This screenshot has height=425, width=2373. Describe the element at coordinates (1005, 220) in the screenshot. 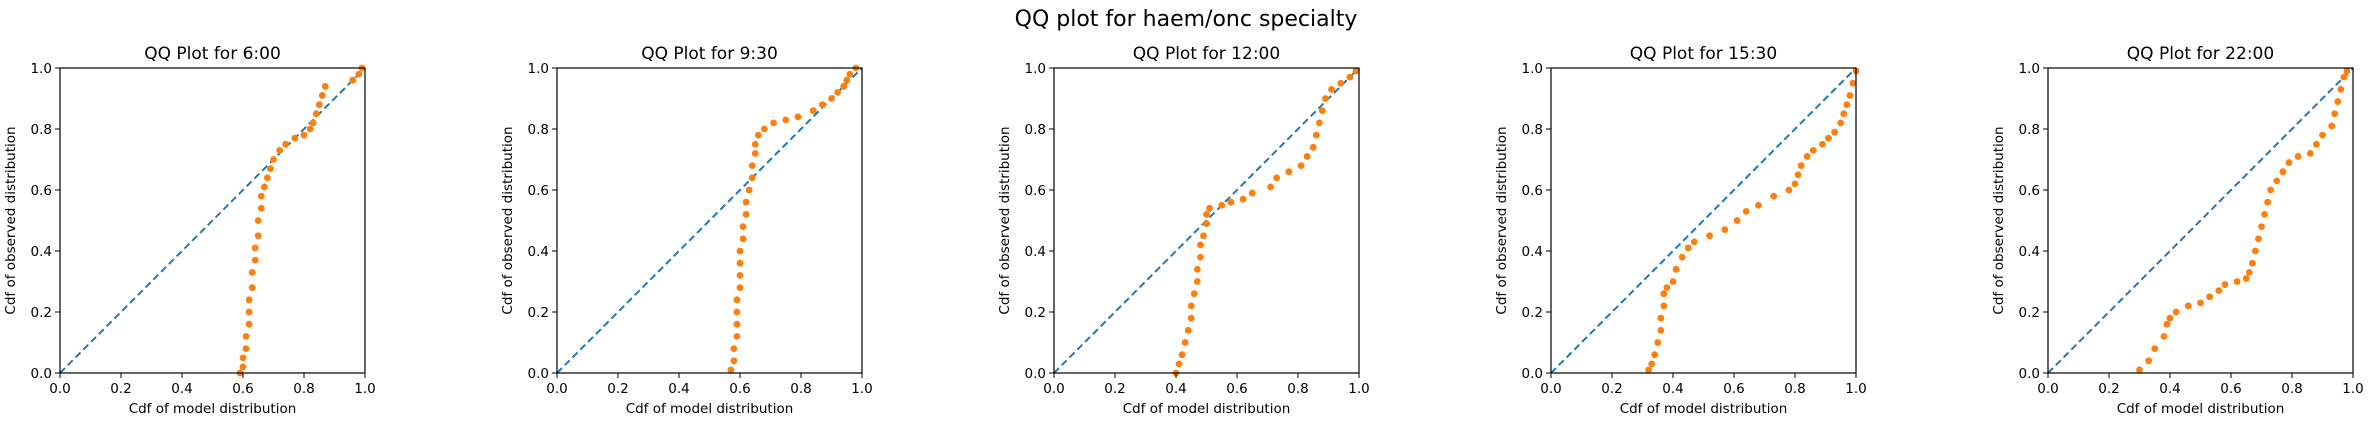

I see `y-axis-label: Cdf of observed distribution` at that location.